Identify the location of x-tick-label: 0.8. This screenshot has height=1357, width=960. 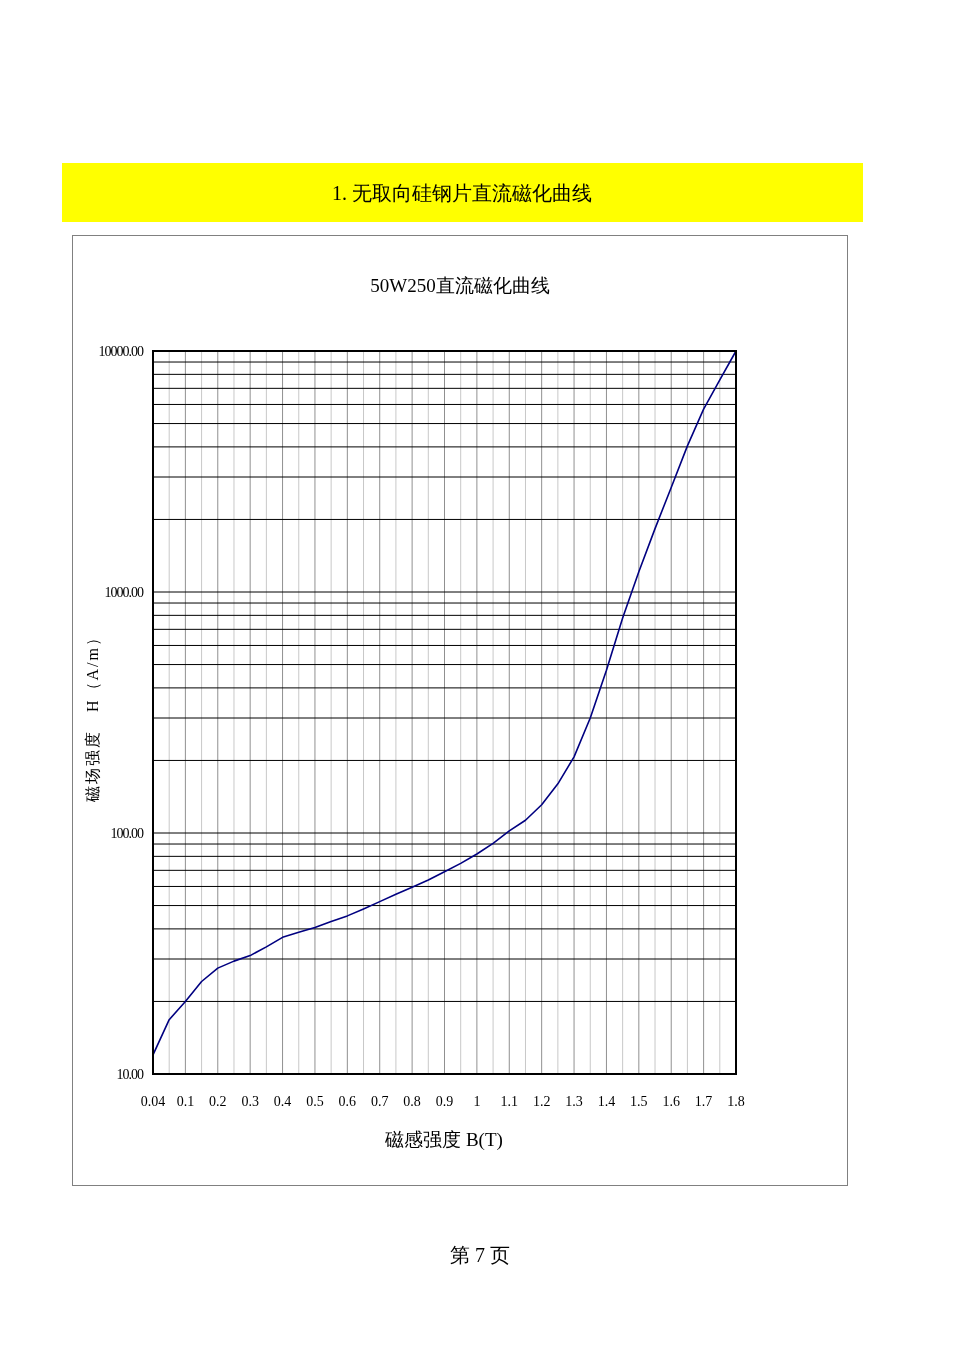
(412, 1101).